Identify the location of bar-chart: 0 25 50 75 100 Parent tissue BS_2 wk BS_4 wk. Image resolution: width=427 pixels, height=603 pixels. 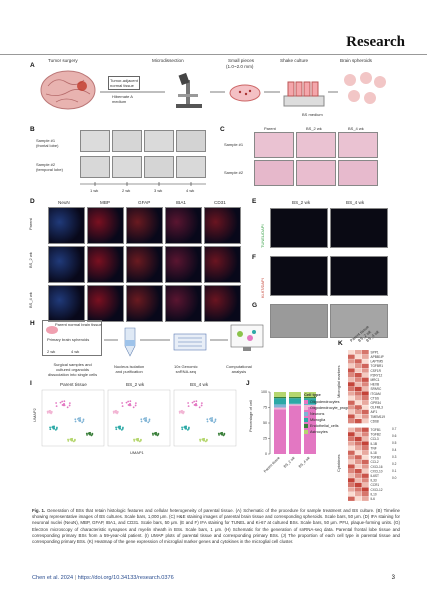
(288, 432).